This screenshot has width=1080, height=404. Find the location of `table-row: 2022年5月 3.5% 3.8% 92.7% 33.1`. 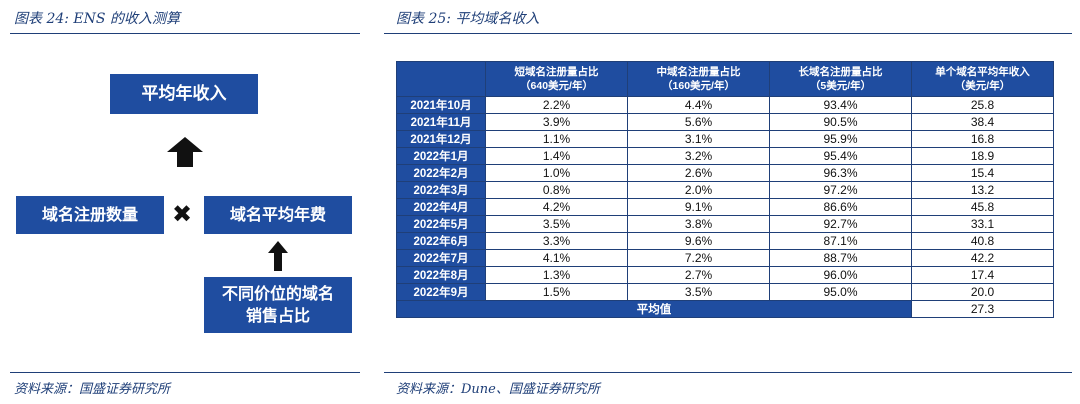

table-row: 2022年5月 3.5% 3.8% 92.7% 33.1 is located at coordinates (725, 224).